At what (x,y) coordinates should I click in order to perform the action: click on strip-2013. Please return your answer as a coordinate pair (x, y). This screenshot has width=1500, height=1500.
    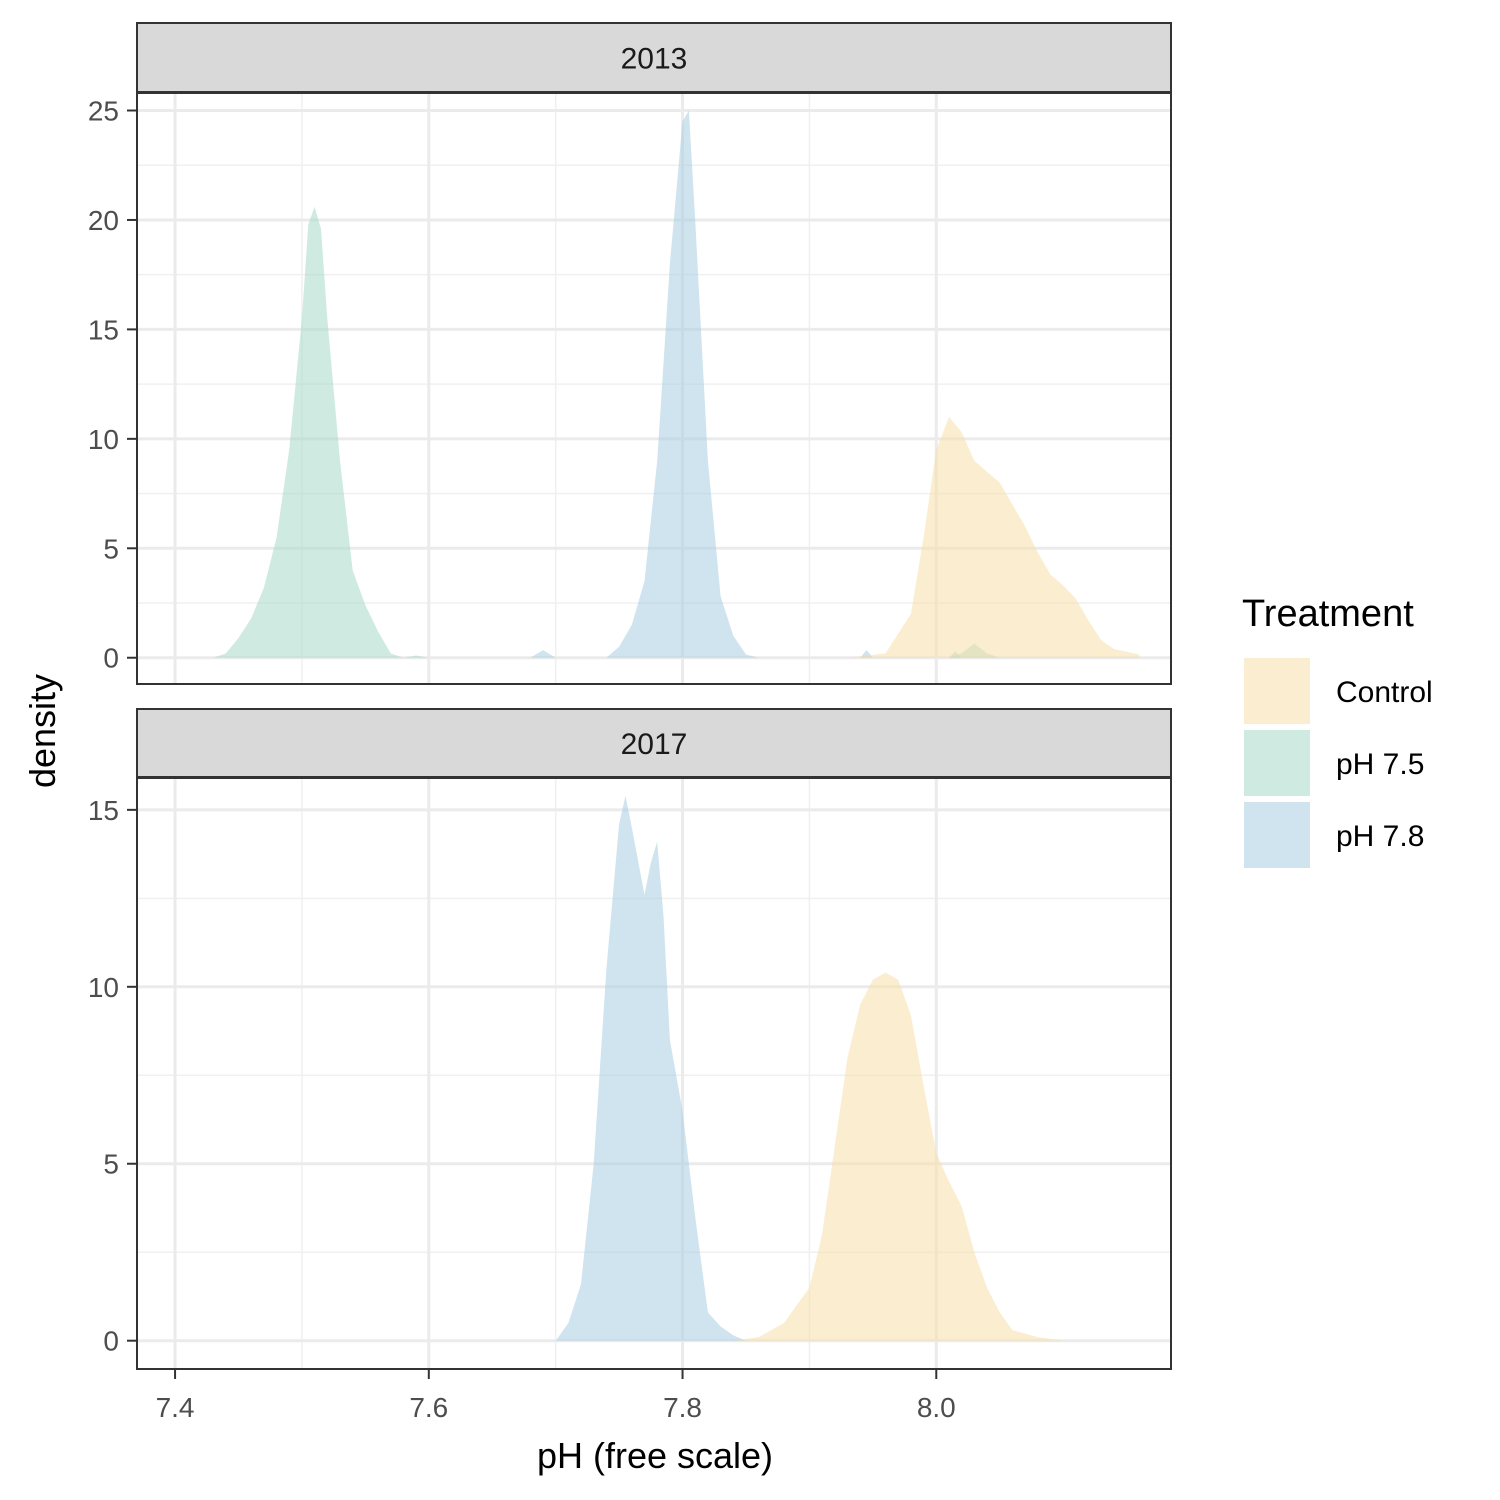
    Looking at the image, I should click on (654, 57).